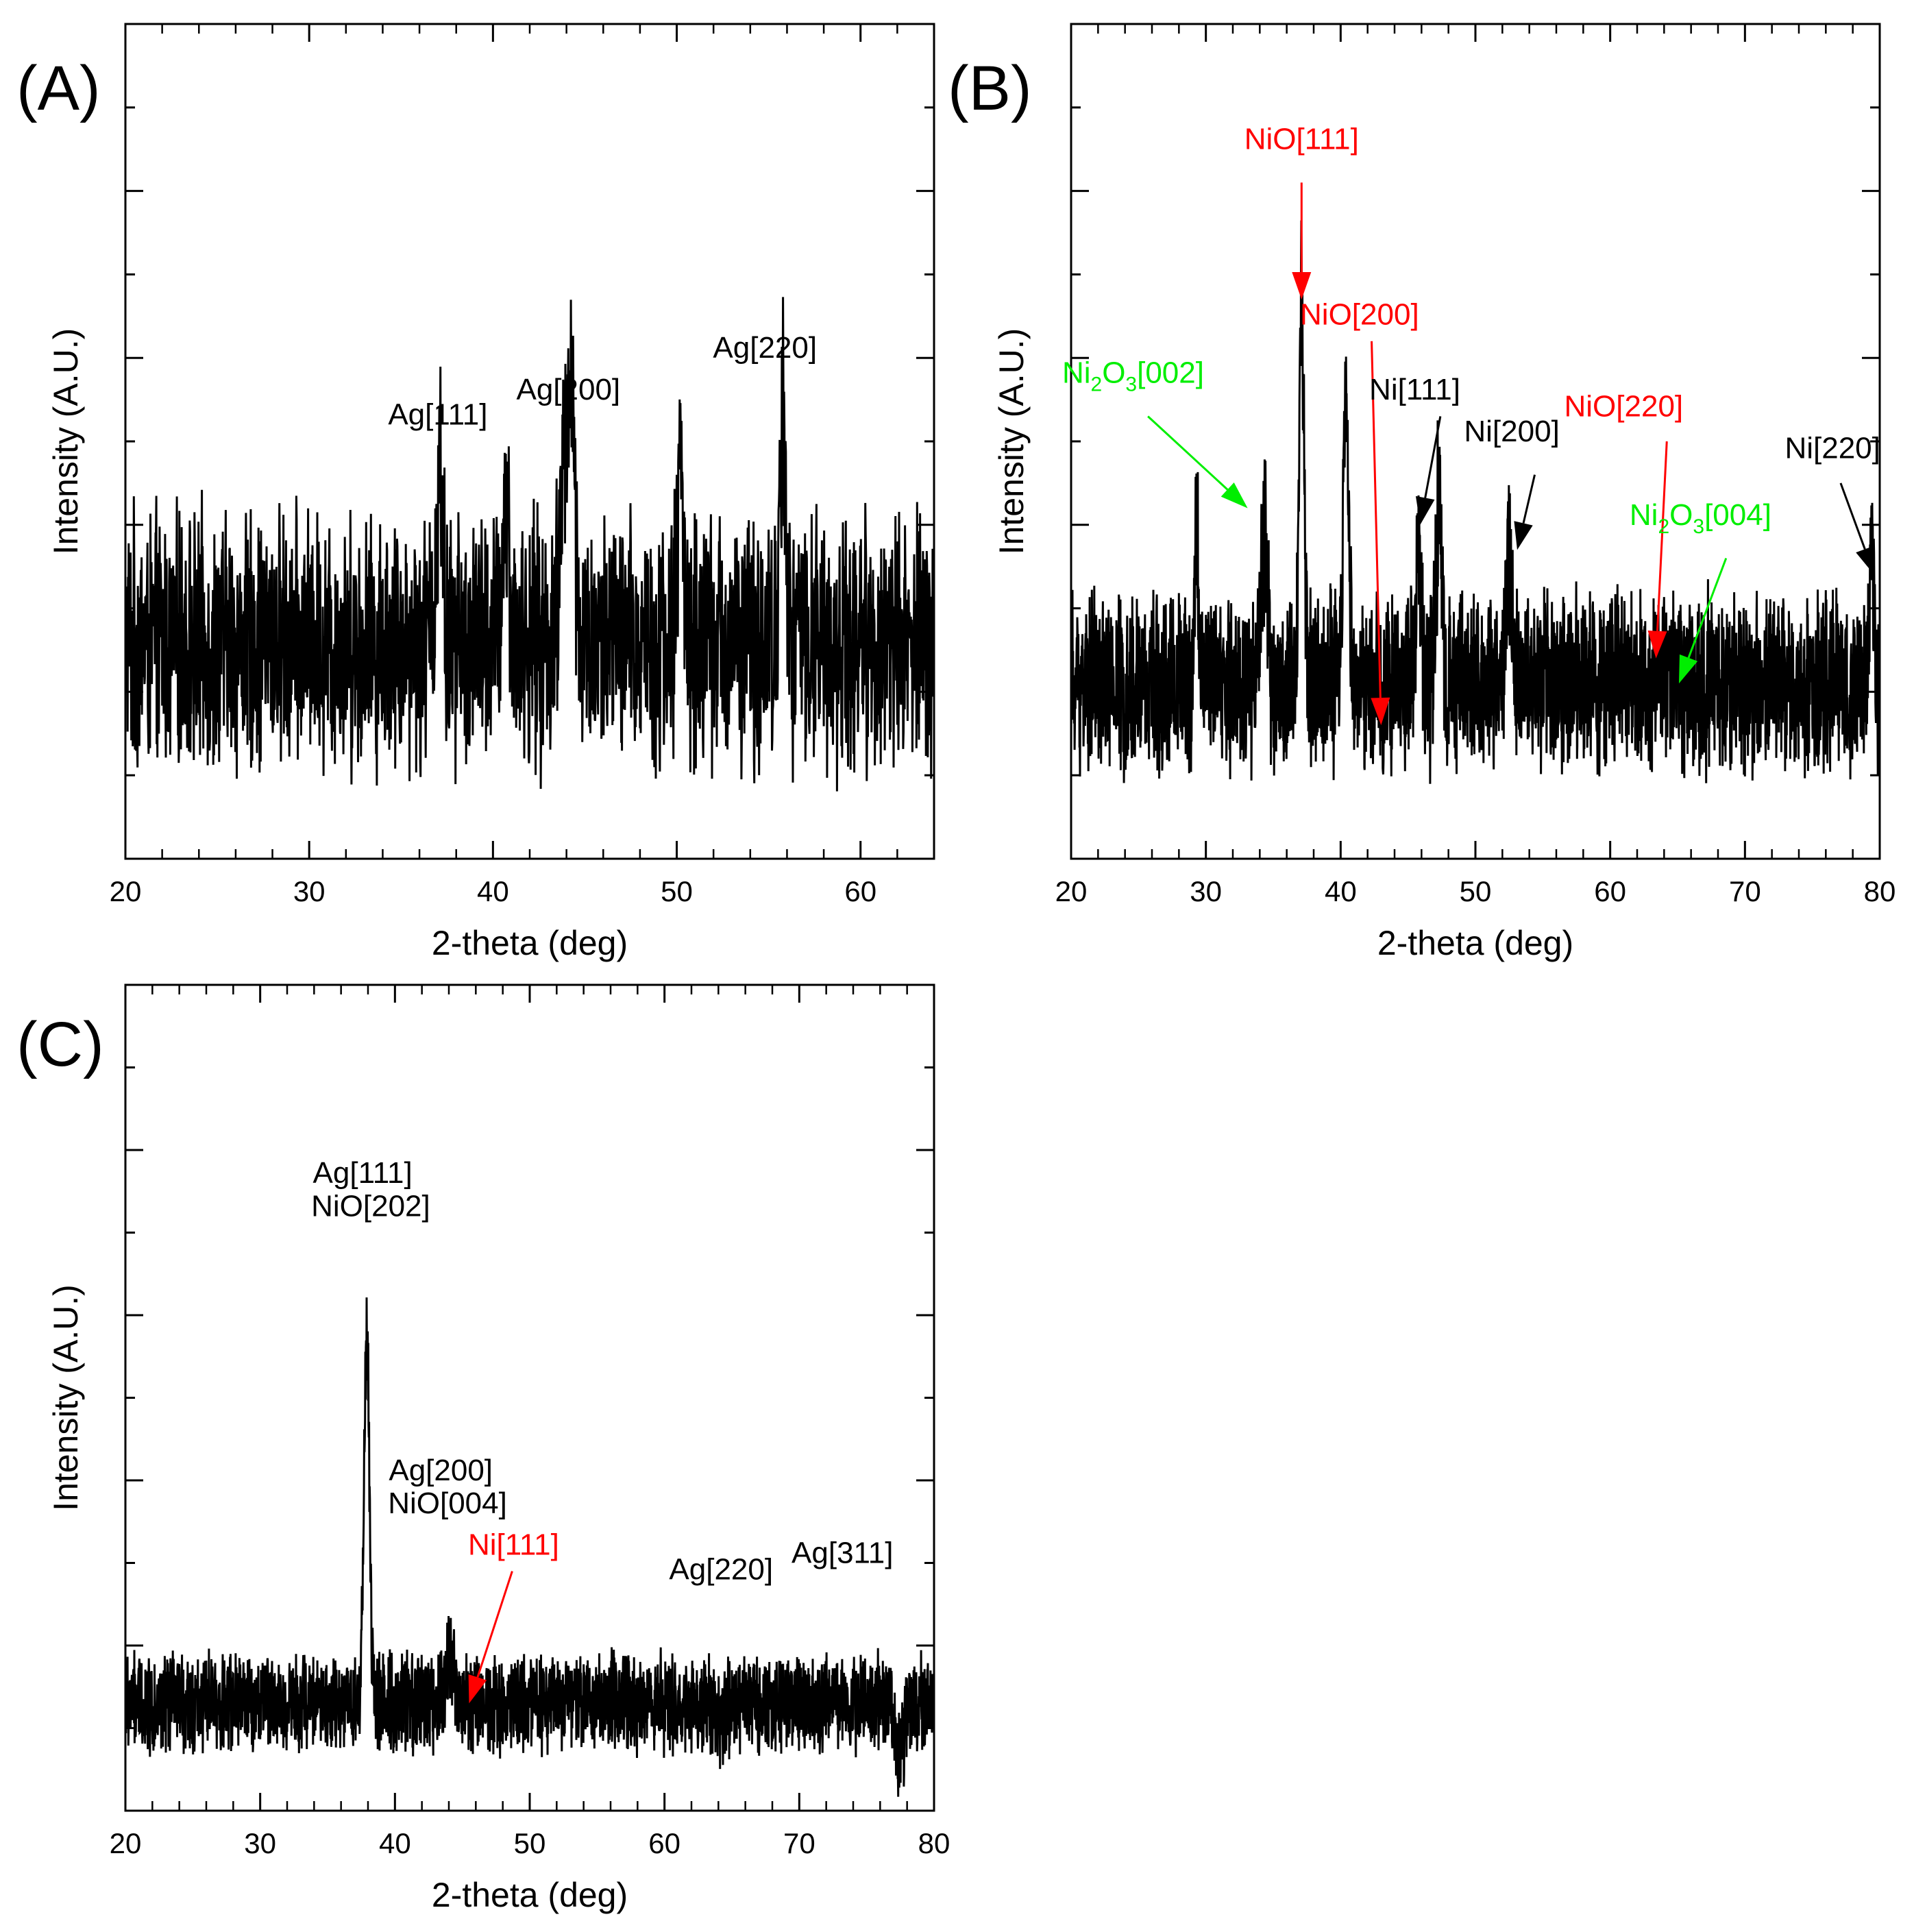  I want to click on peak-label: Ag[311], so click(842, 1553).